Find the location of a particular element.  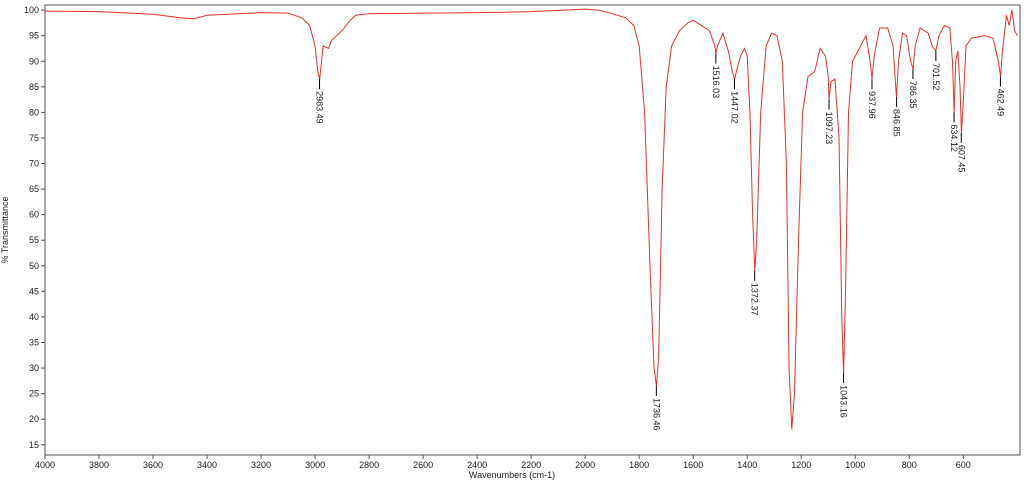

peak-label: 607.45 is located at coordinates (961, 159).